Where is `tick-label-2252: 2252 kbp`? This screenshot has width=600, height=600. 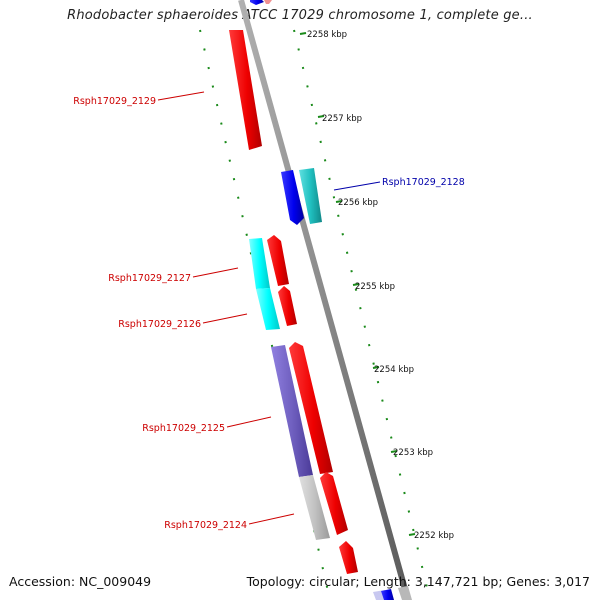 tick-label-2252: 2252 kbp is located at coordinates (434, 536).